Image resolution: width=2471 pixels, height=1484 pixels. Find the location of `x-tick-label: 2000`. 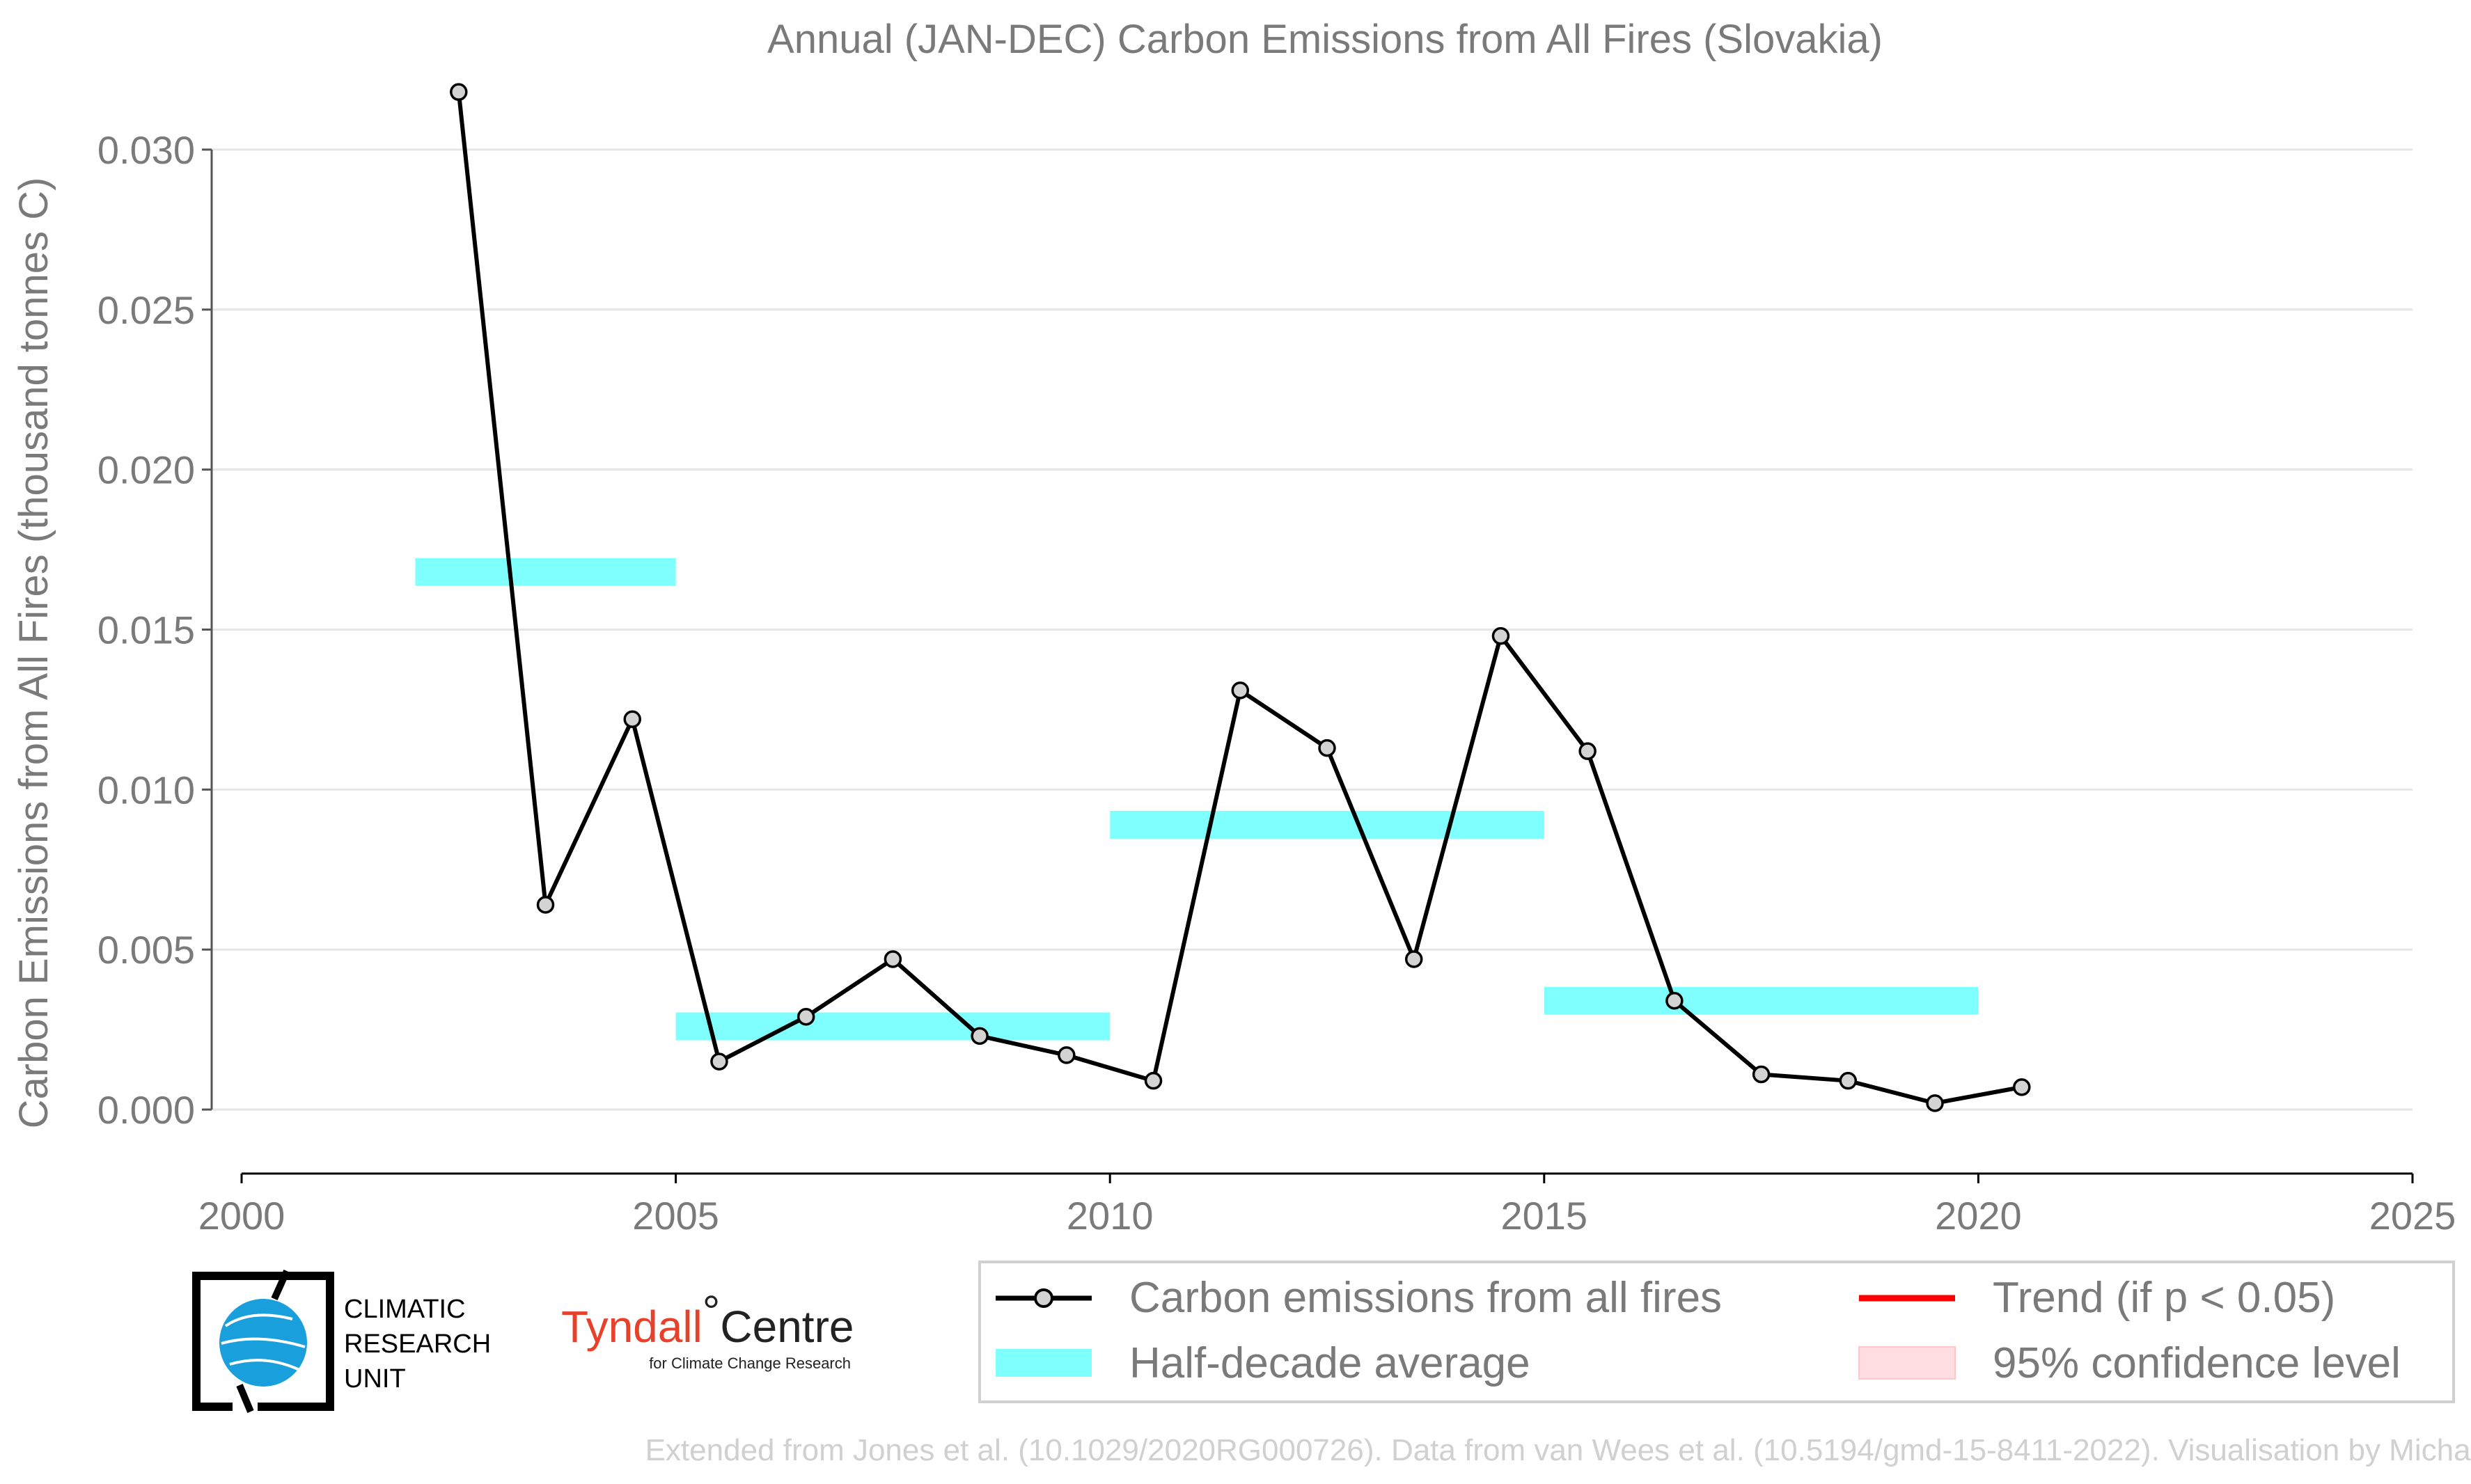

x-tick-label: 2000 is located at coordinates (241, 1216).